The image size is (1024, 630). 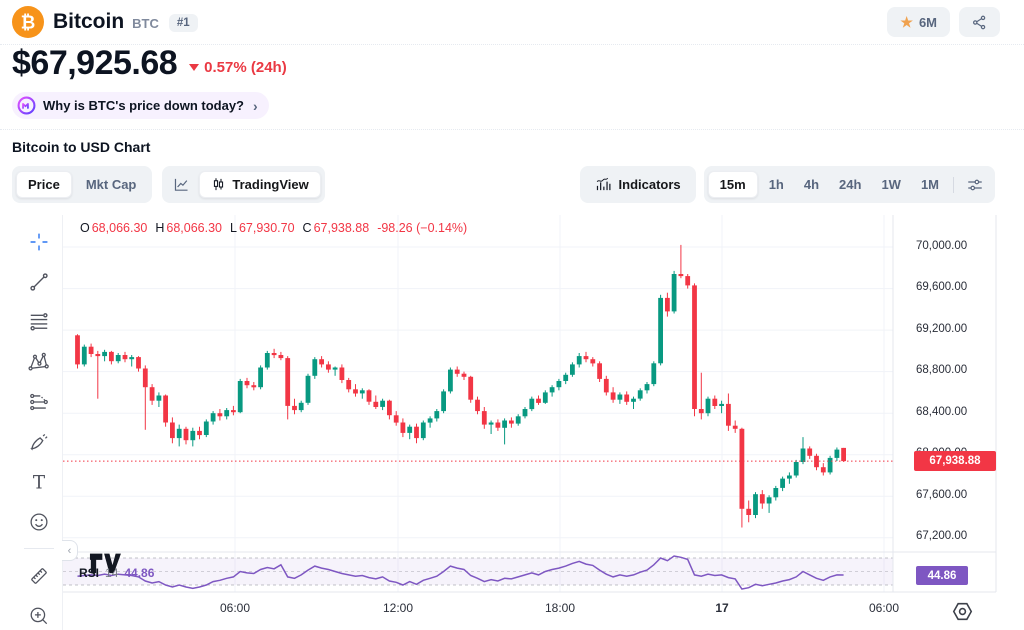 What do you see at coordinates (89, 21) in the screenshot?
I see `coin-name: Bitcoin` at bounding box center [89, 21].